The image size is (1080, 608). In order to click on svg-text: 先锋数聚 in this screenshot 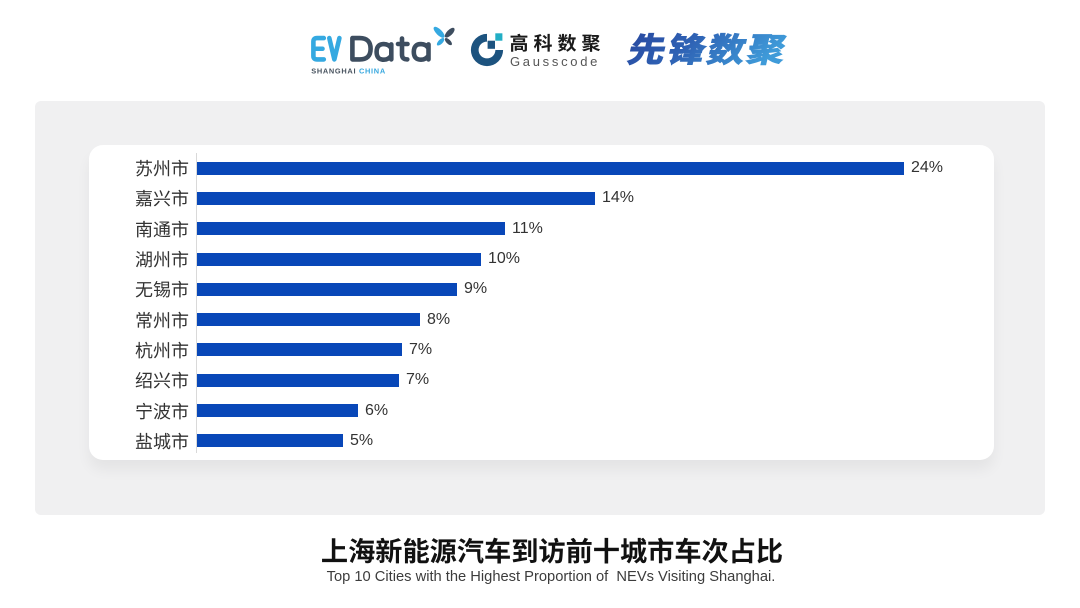, I will do `click(709, 49)`.